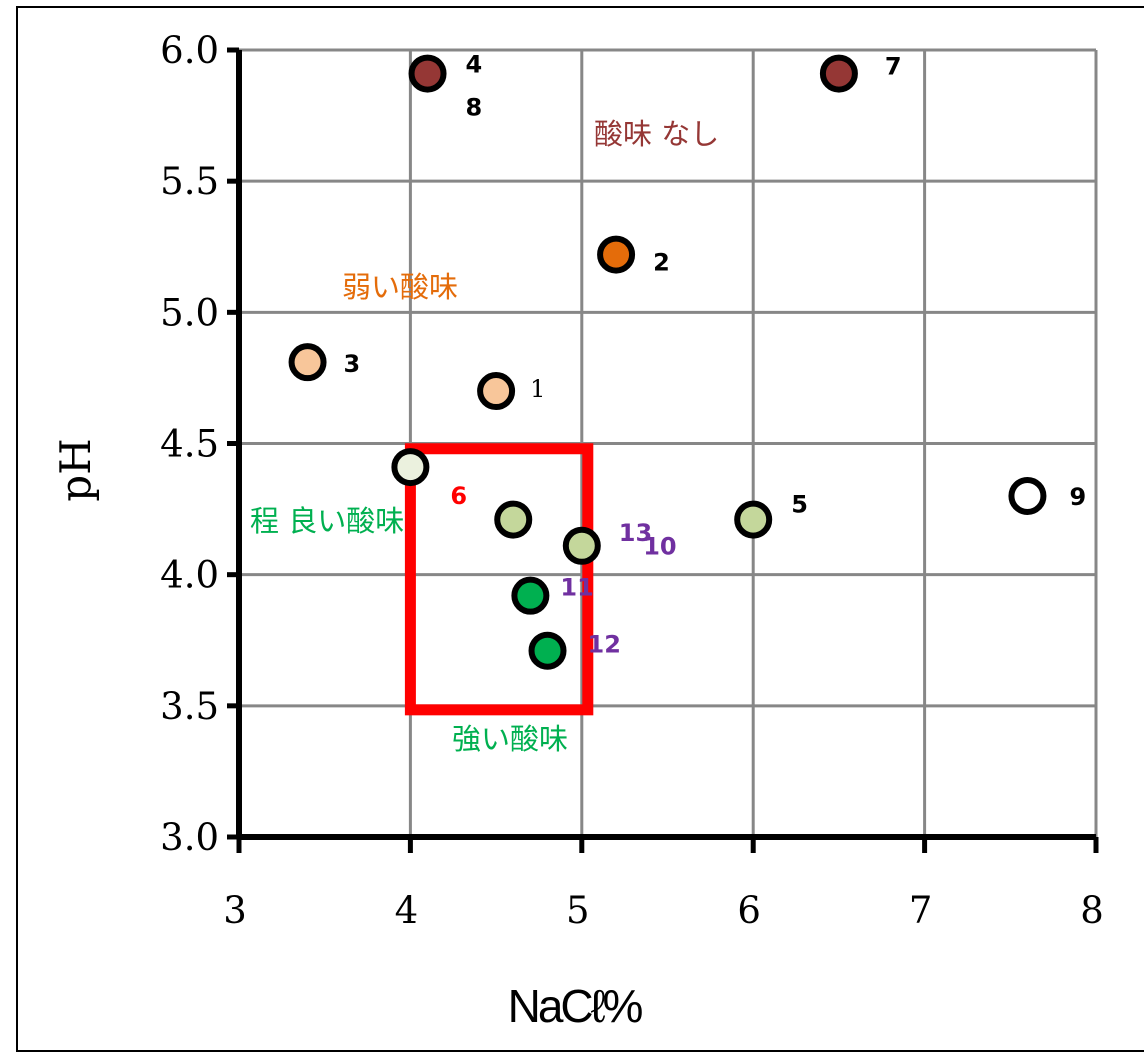  I want to click on zone-annotation-2: 程 良い酸味, so click(327, 521).